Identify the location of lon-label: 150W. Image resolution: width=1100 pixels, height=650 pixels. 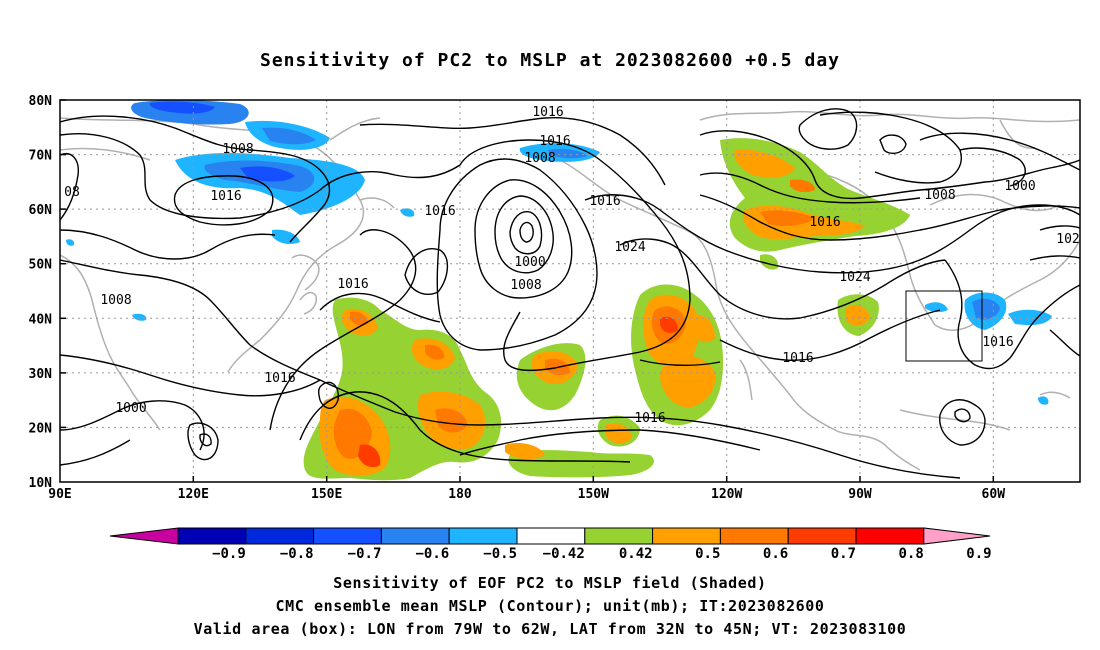
(593, 494).